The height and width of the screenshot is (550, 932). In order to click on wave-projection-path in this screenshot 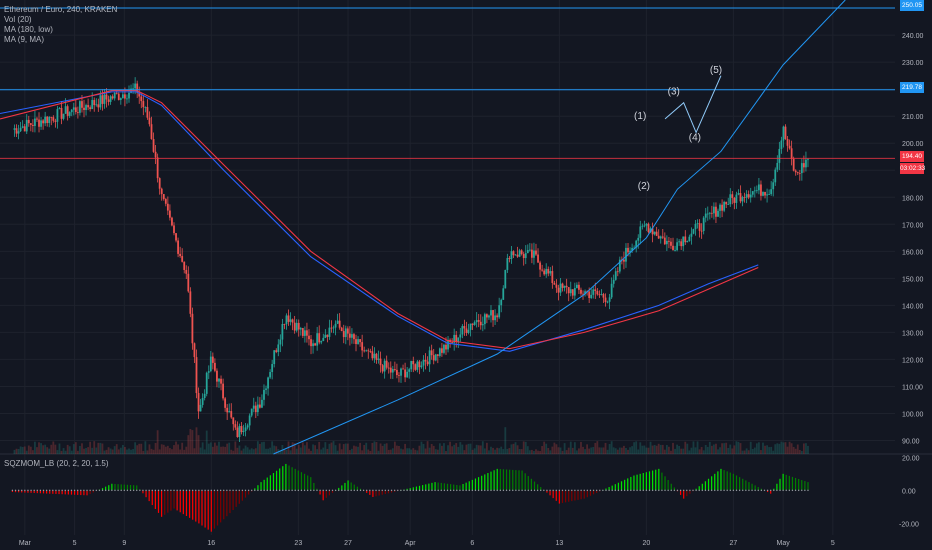, I will do `click(693, 104)`.